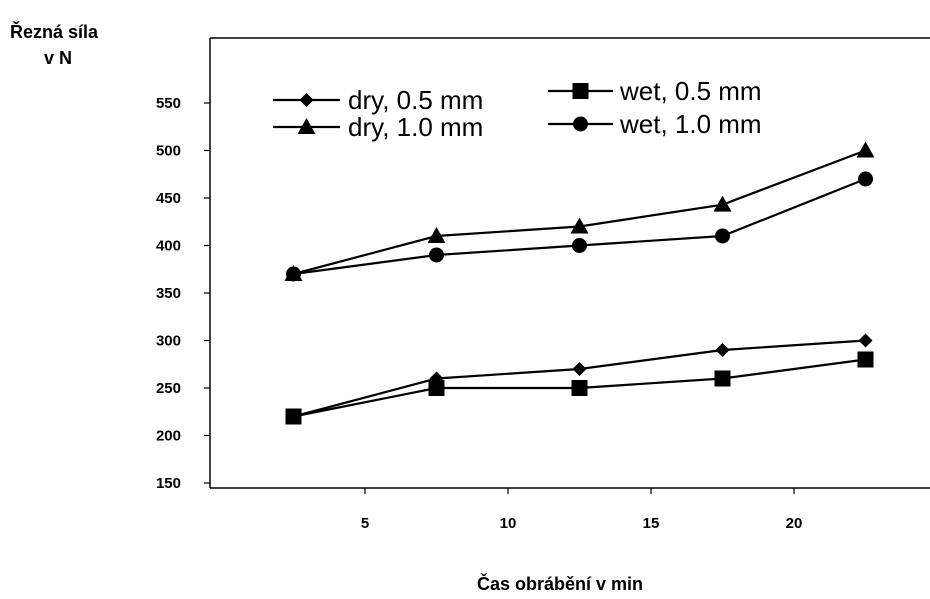 This screenshot has width=930, height=599. I want to click on legend-marker-triangle, so click(306, 126).